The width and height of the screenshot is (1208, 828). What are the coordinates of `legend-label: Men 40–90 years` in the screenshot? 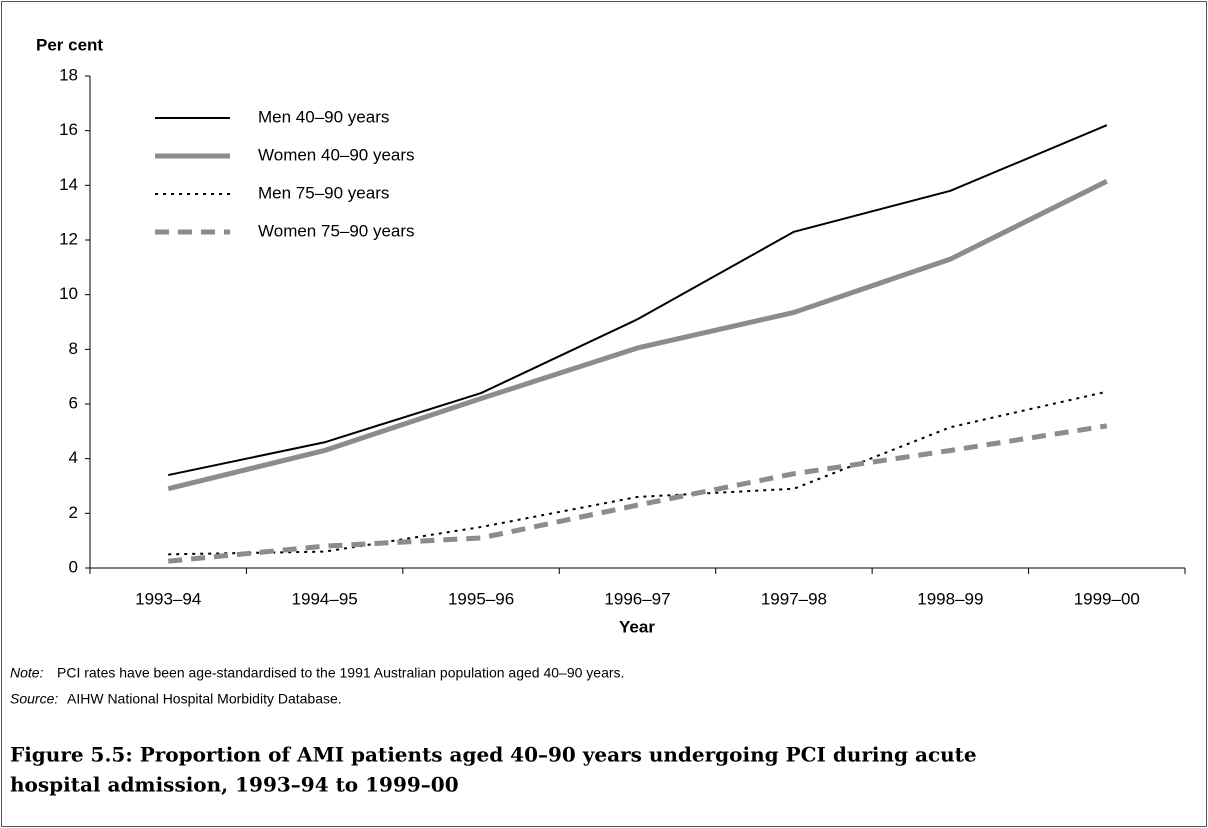 It's located at (323, 116).